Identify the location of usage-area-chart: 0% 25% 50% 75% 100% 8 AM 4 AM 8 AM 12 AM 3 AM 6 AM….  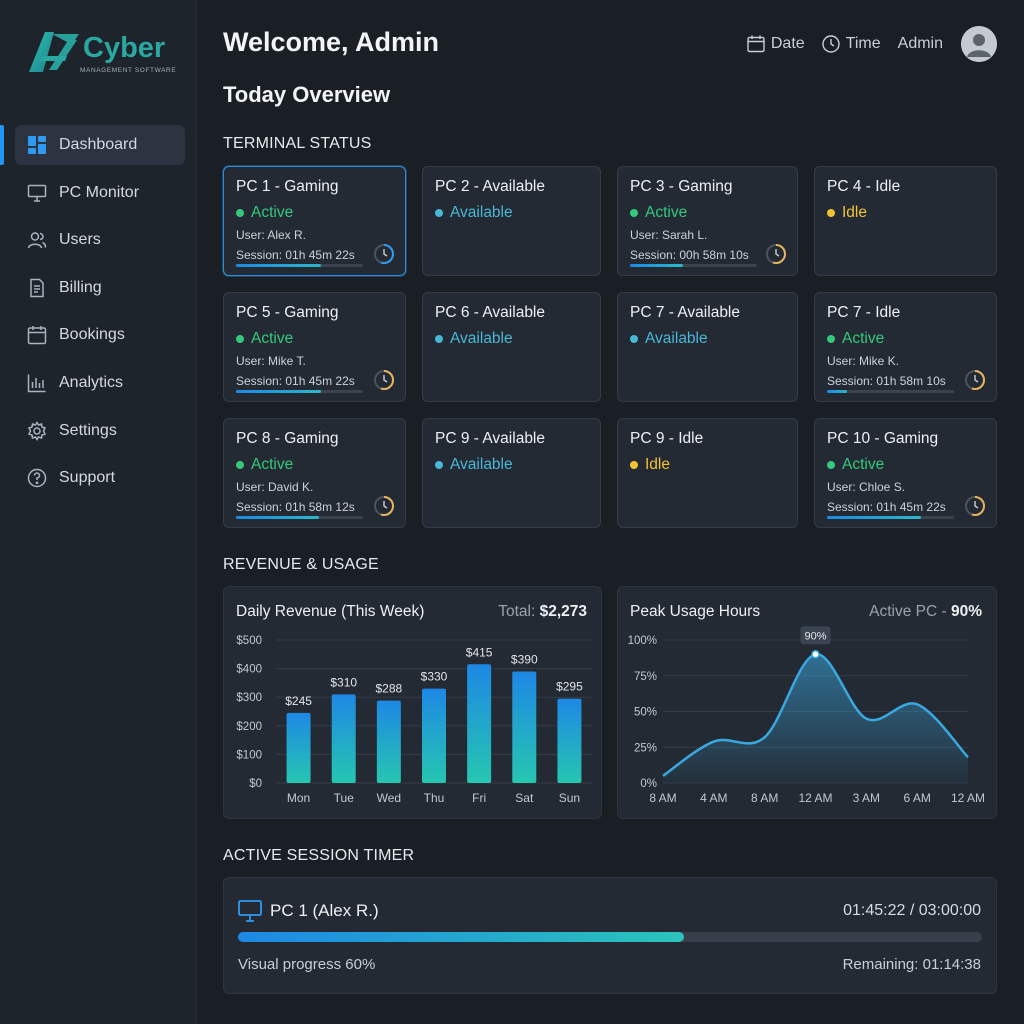
(806, 715).